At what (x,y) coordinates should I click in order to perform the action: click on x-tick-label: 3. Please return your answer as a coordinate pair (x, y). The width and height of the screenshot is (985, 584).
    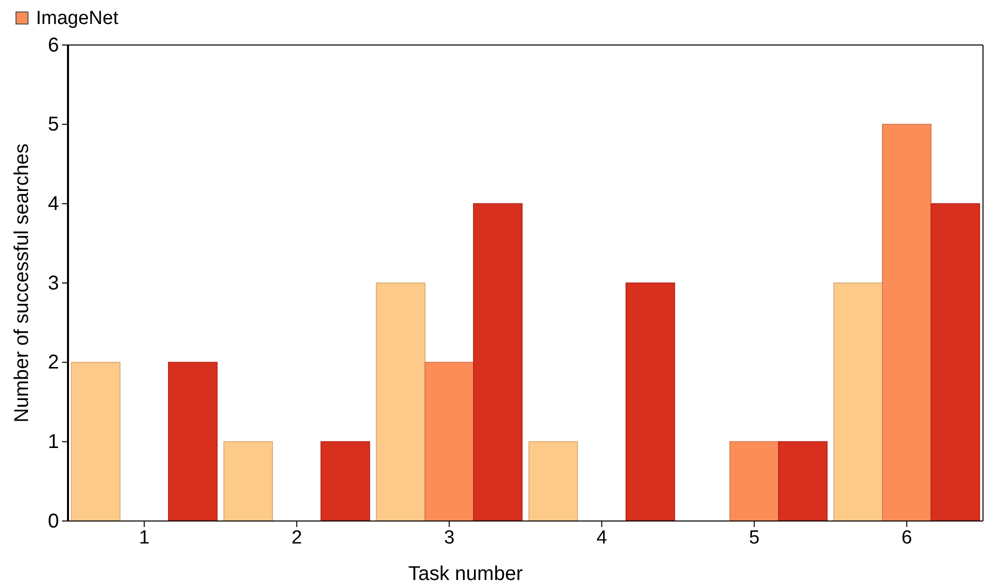
    Looking at the image, I should click on (449, 537).